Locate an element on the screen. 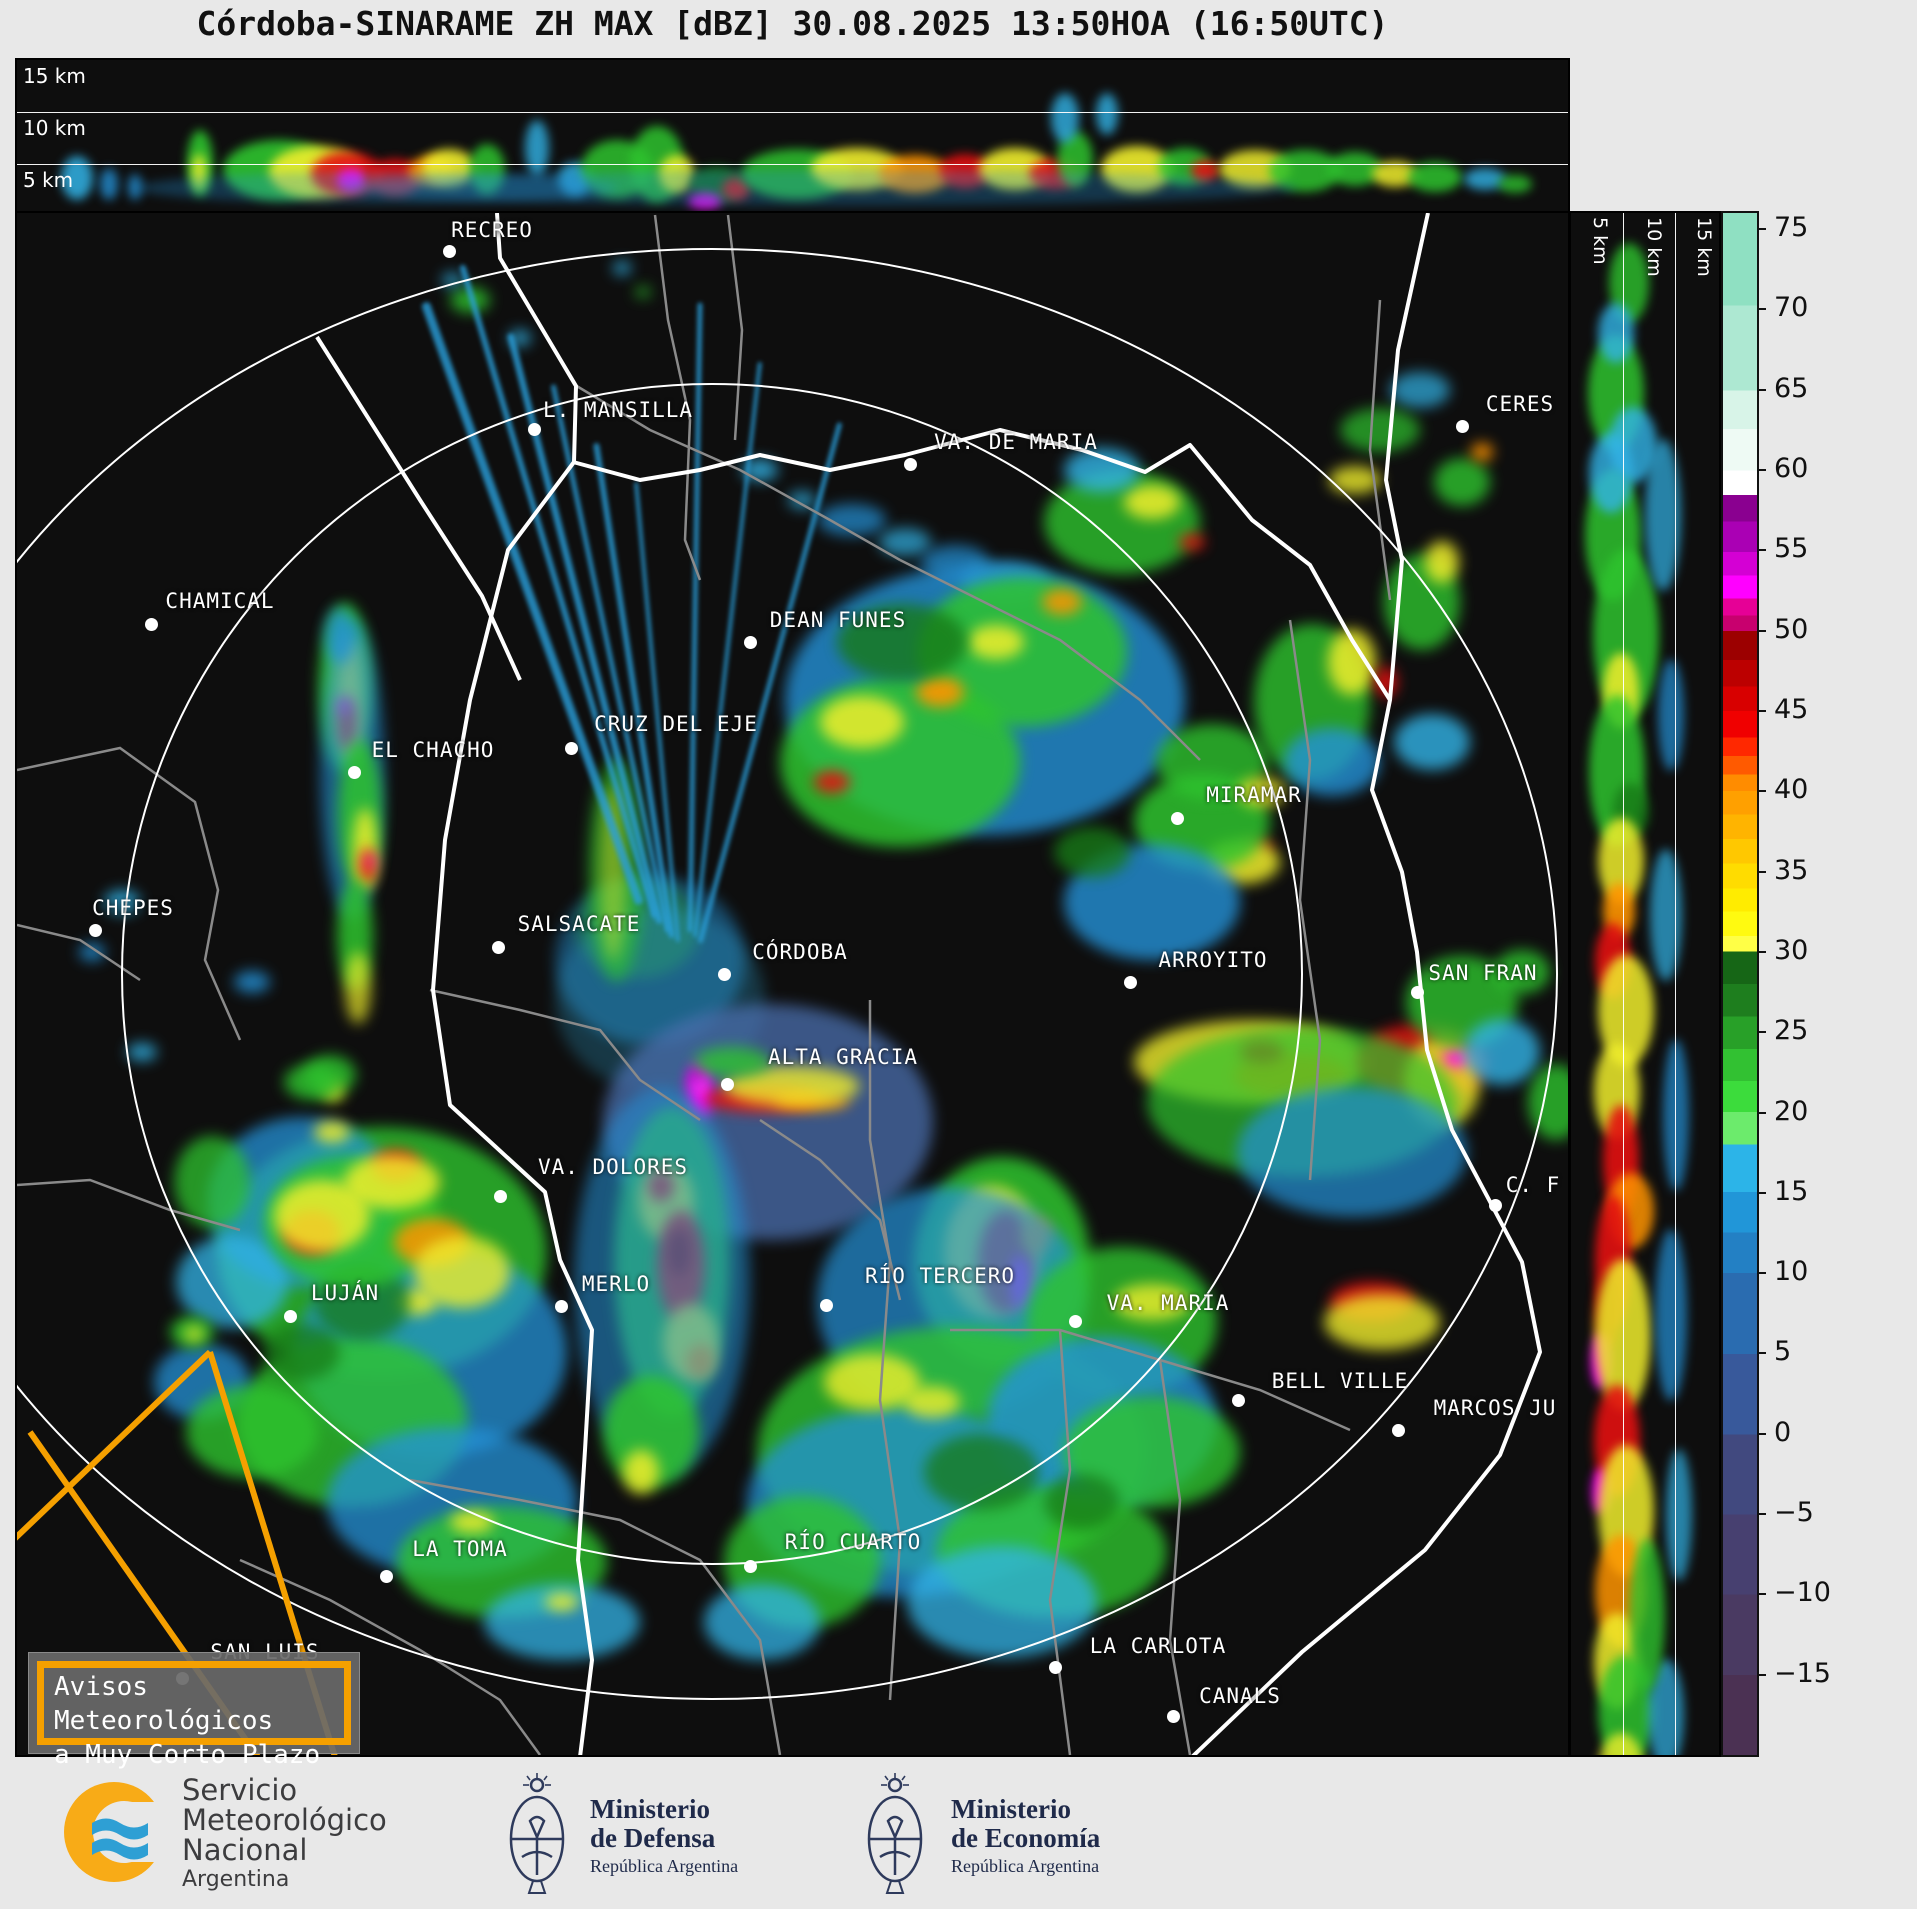  city-label: LUJÁN is located at coordinates (345, 1293).